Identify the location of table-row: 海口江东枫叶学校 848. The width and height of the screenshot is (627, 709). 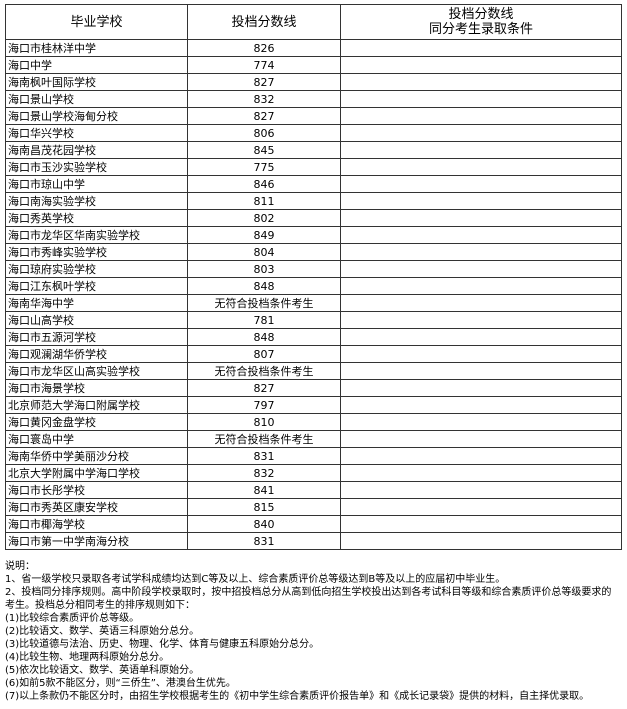
(313, 286).